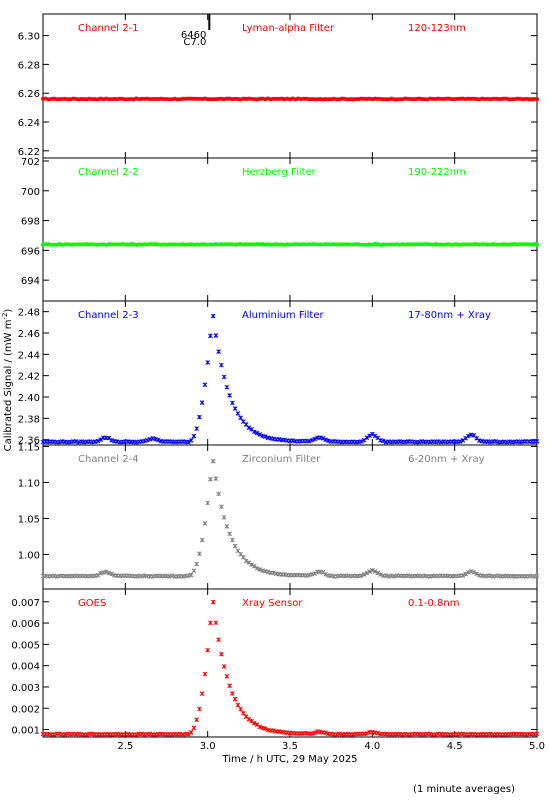 The height and width of the screenshot is (800, 550). Describe the element at coordinates (372, 746) in the screenshot. I see `x-tick-label: 4.0` at that location.